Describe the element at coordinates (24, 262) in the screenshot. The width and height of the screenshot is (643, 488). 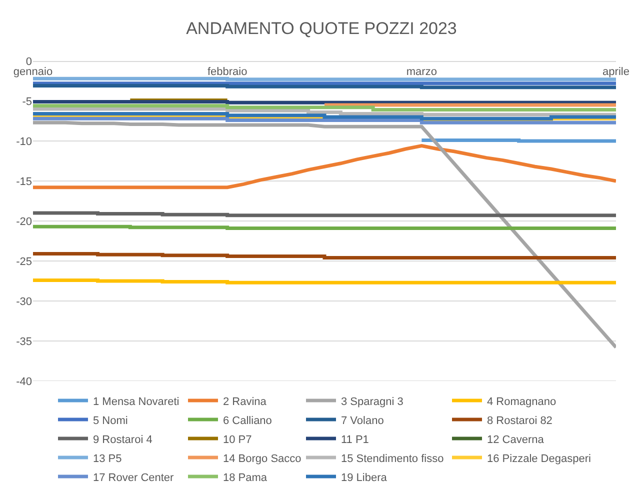
I see `y-tick-label: -25` at that location.